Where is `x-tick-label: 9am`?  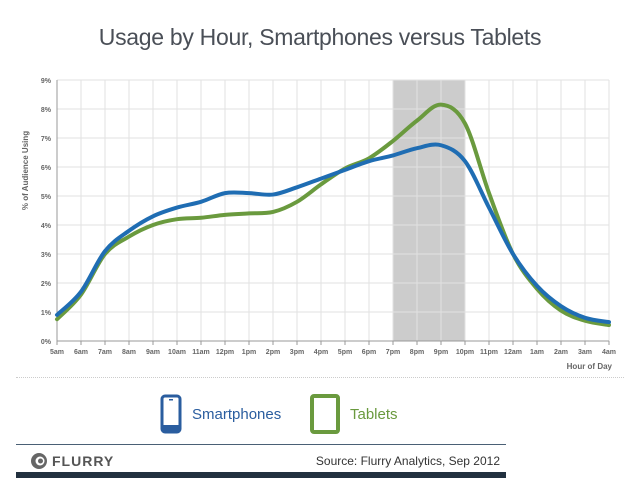
x-tick-label: 9am is located at coordinates (153, 352).